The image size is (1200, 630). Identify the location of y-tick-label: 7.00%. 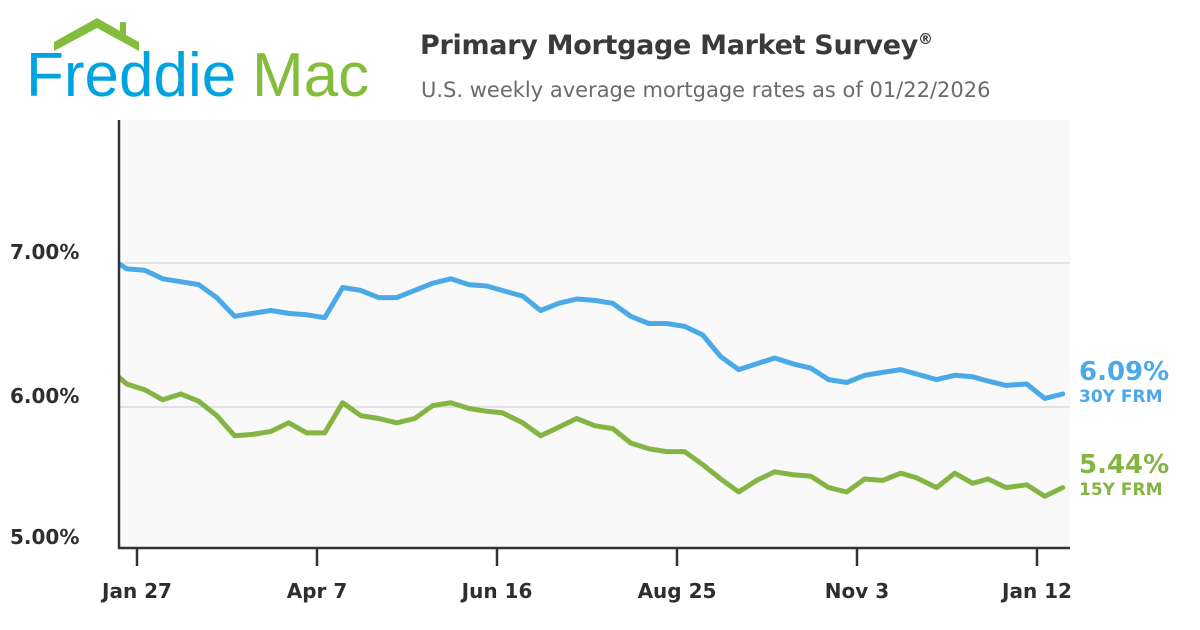
(44, 252).